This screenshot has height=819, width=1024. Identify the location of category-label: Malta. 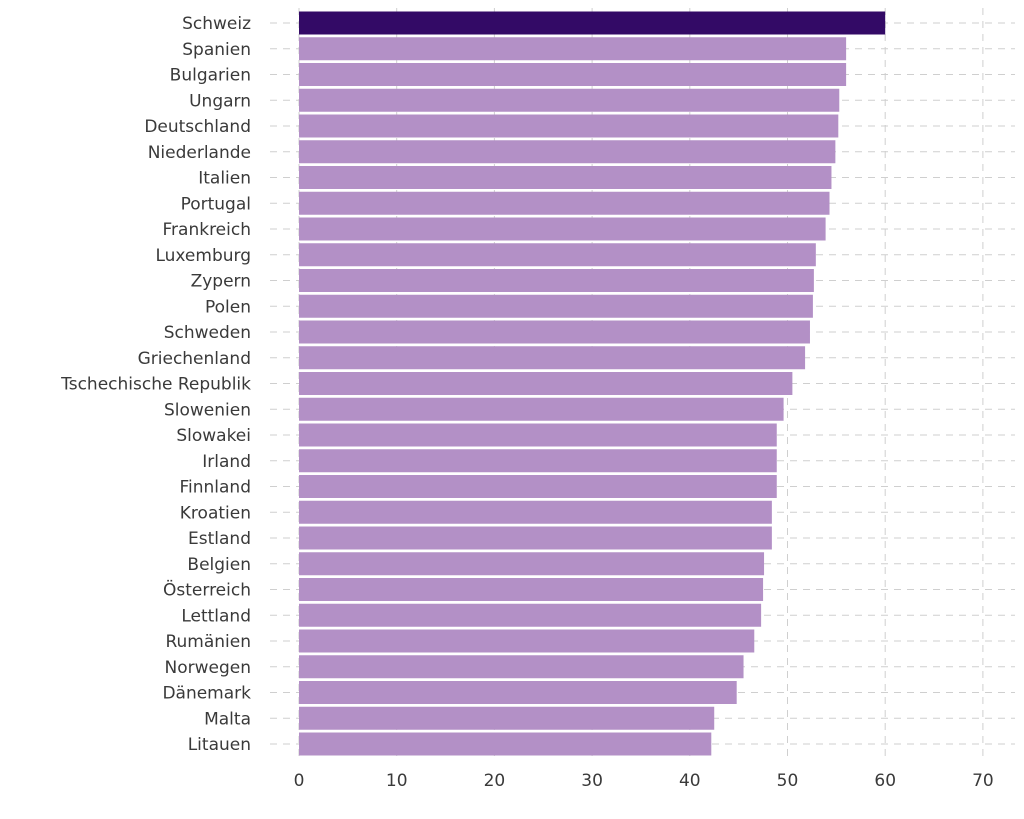
(227, 719).